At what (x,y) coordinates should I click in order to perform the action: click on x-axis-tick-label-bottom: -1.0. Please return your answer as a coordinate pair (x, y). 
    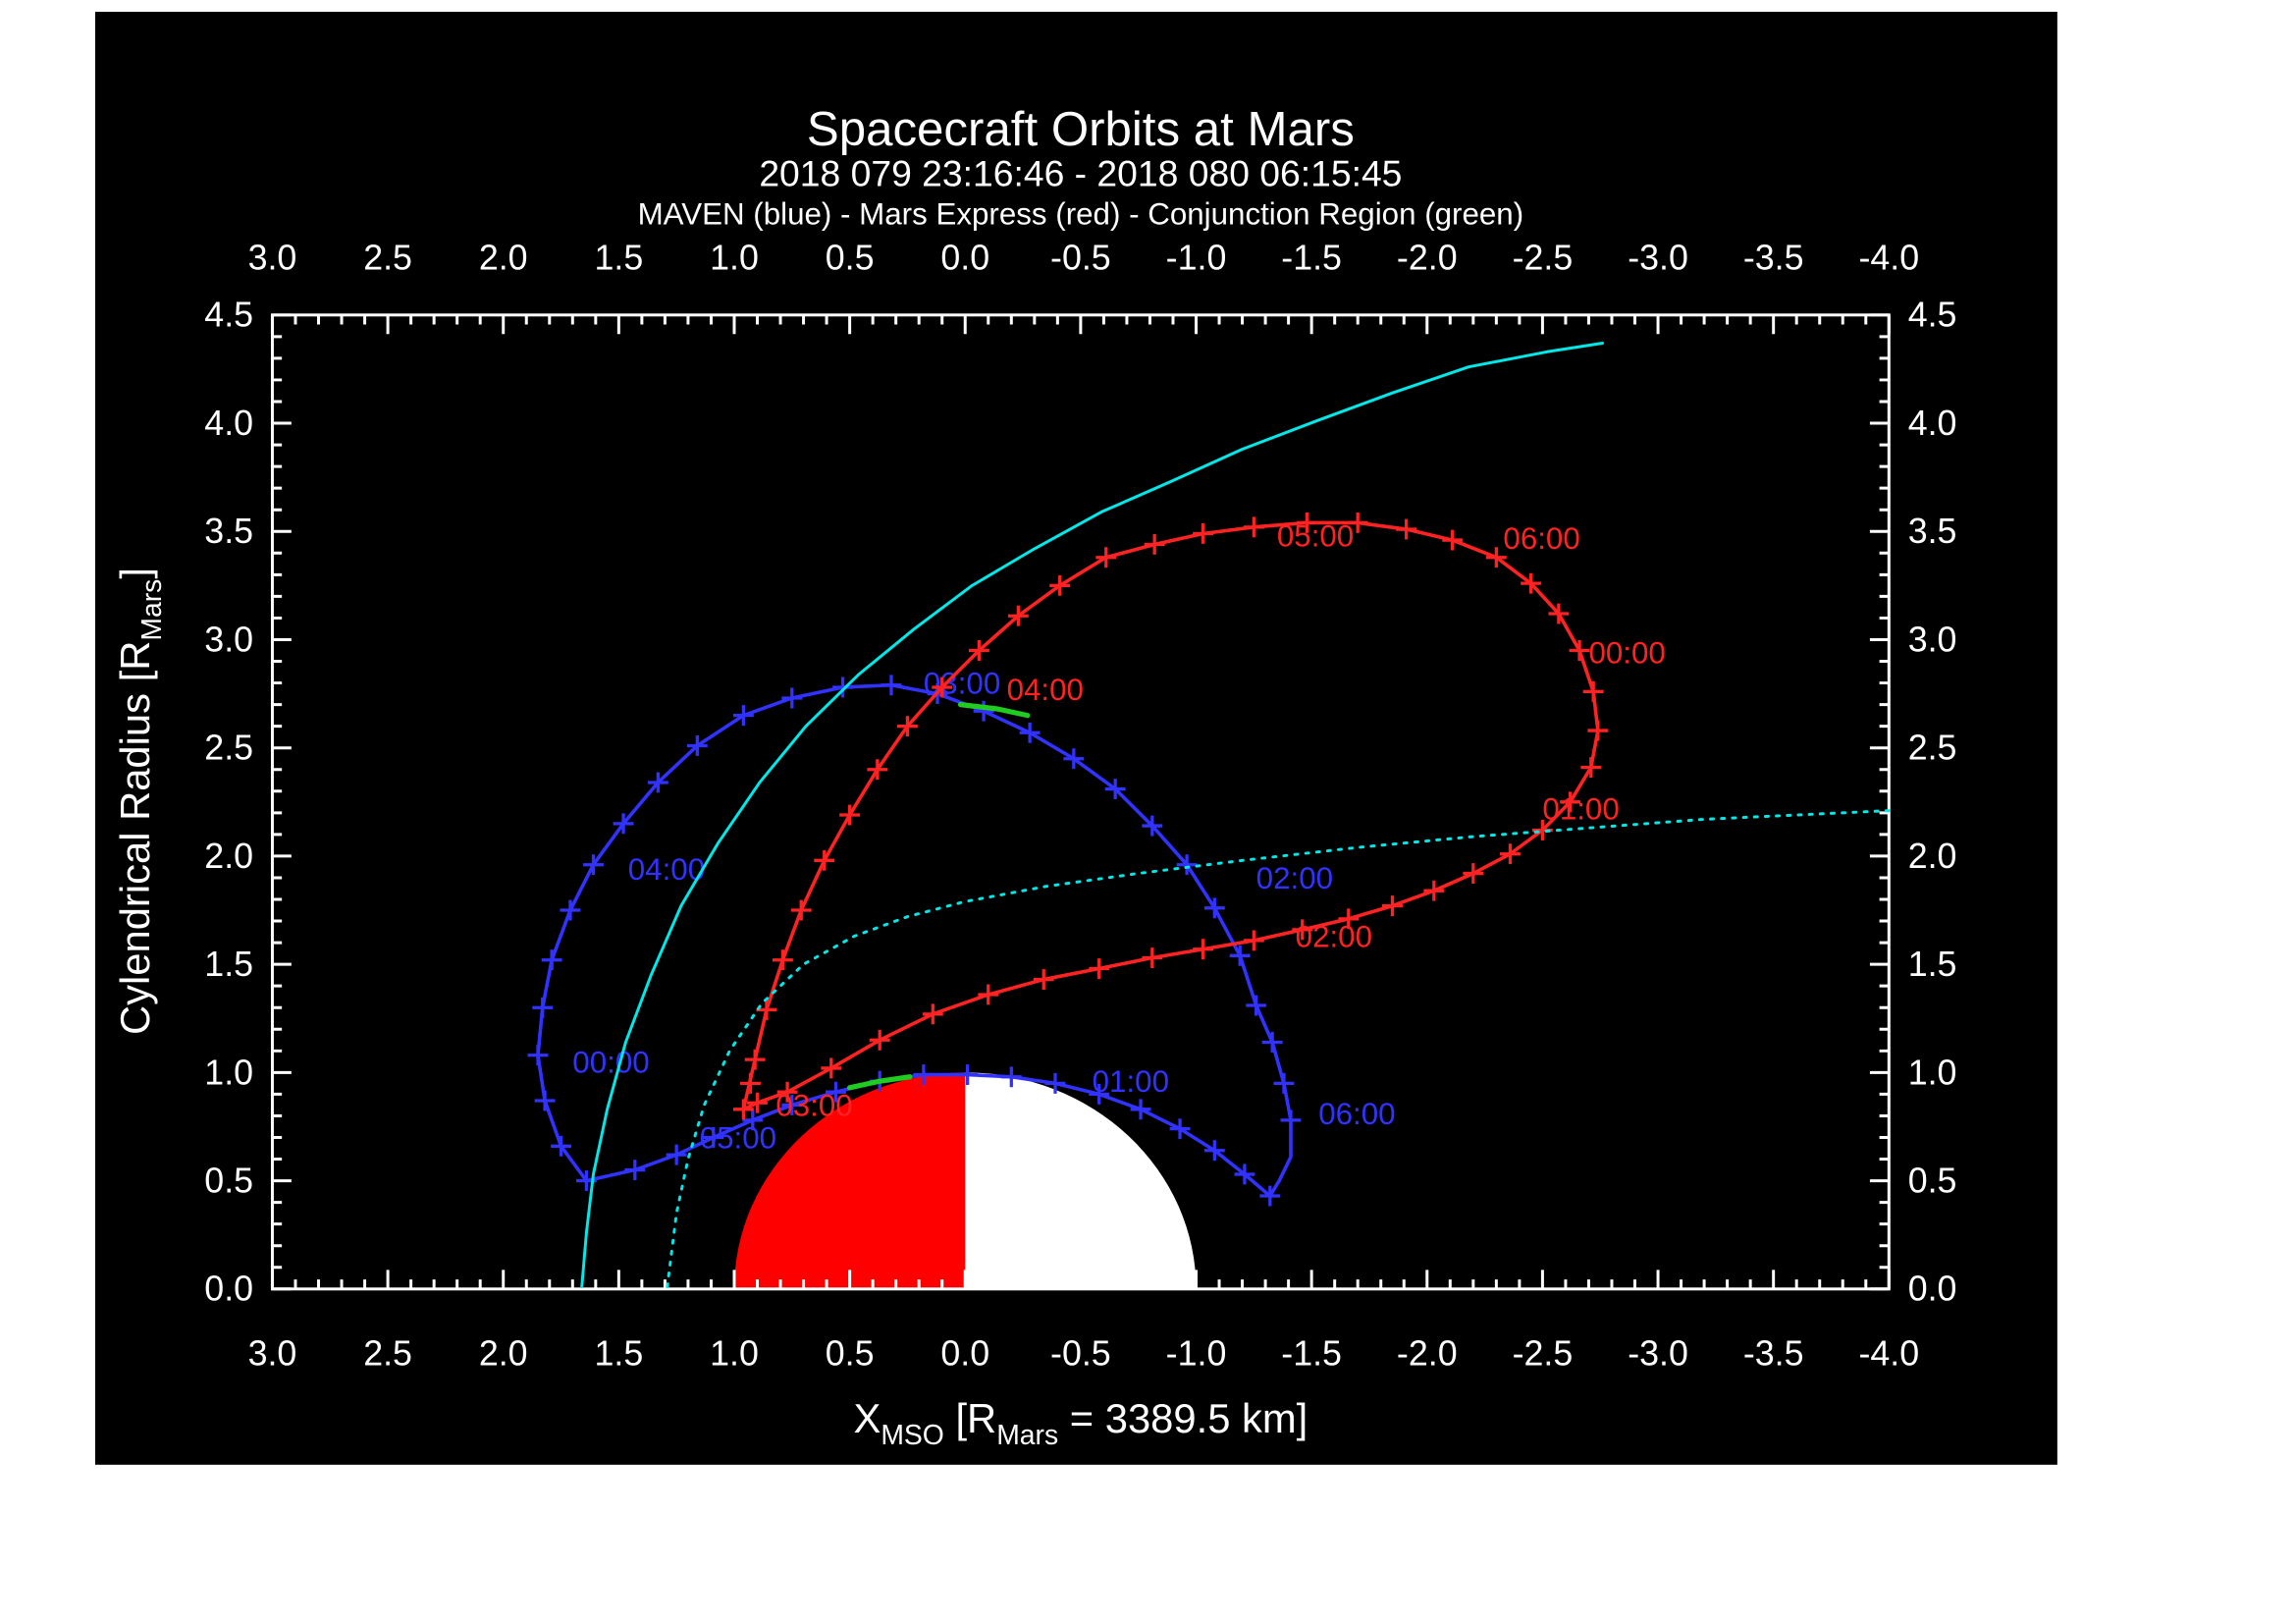
    Looking at the image, I should click on (1196, 1353).